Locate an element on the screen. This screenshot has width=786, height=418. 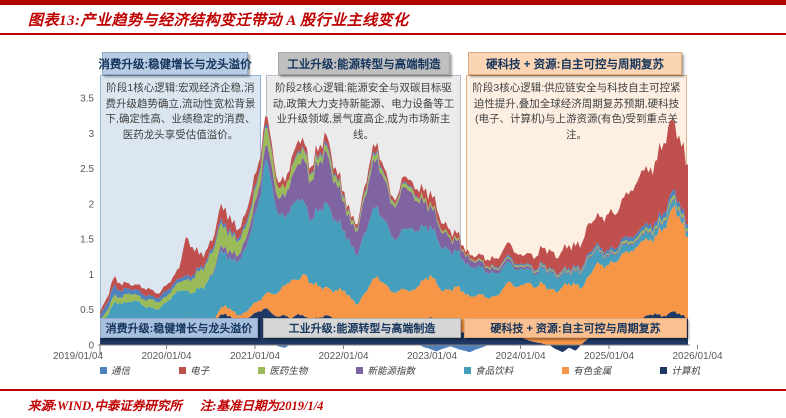
legend-item: 电子 is located at coordinates (194, 370).